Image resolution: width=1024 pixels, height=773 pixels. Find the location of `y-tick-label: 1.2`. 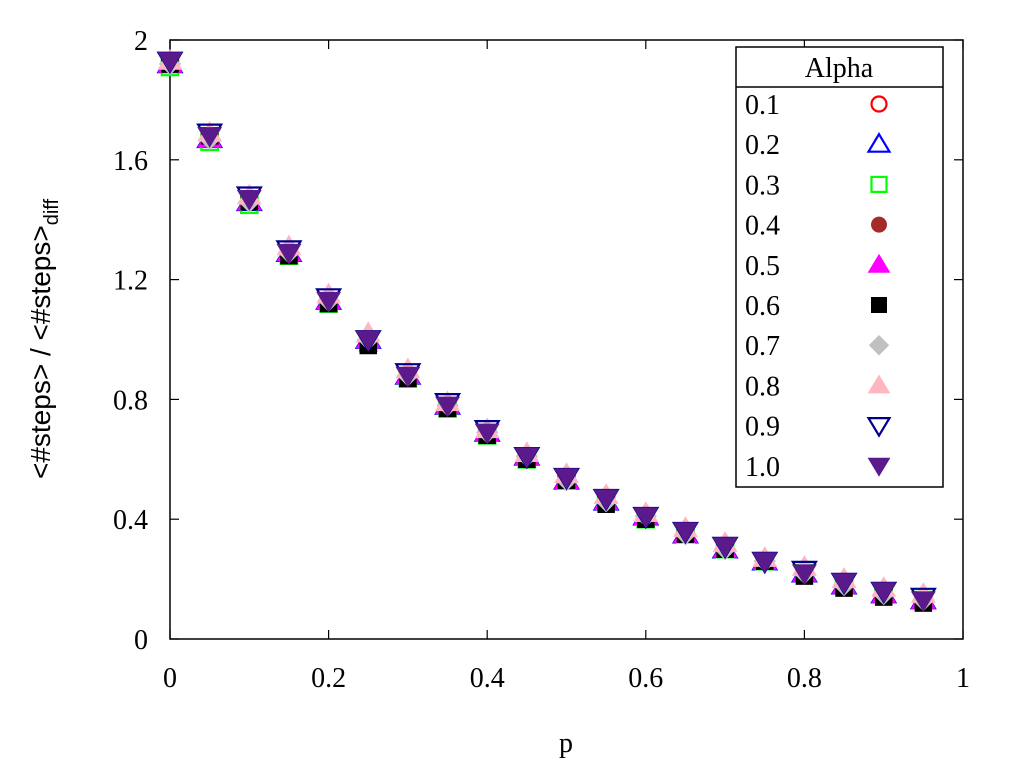

y-tick-label: 1.2 is located at coordinates (130, 281).